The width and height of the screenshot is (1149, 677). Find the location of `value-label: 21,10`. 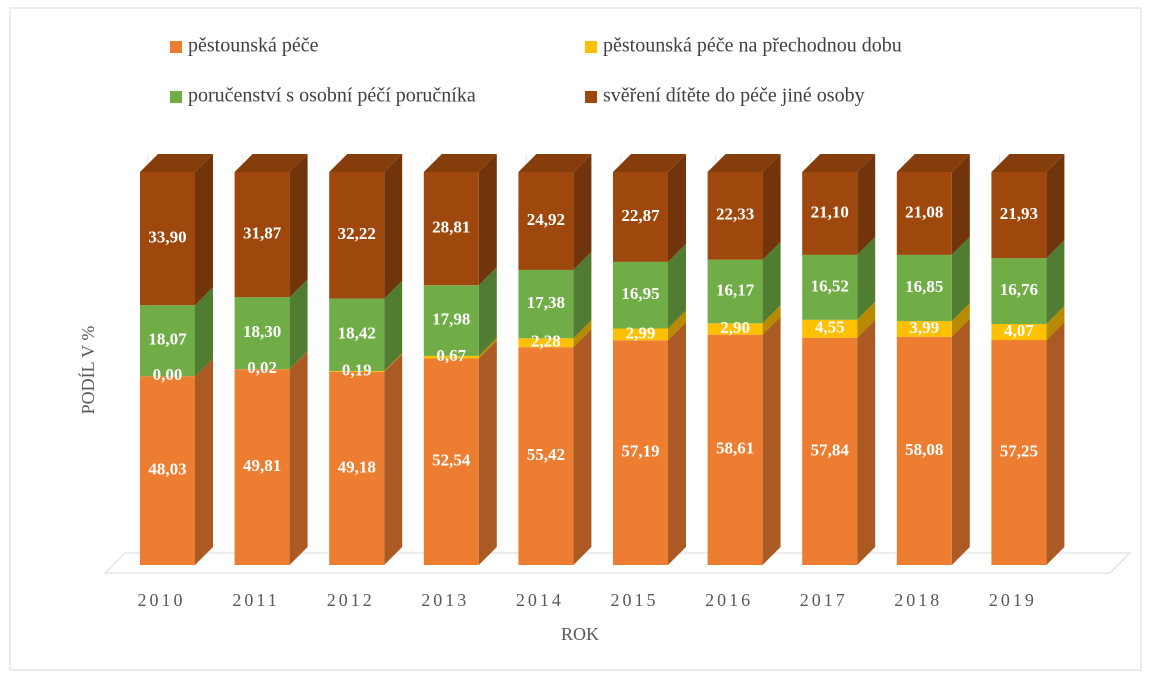

value-label: 21,10 is located at coordinates (830, 211).